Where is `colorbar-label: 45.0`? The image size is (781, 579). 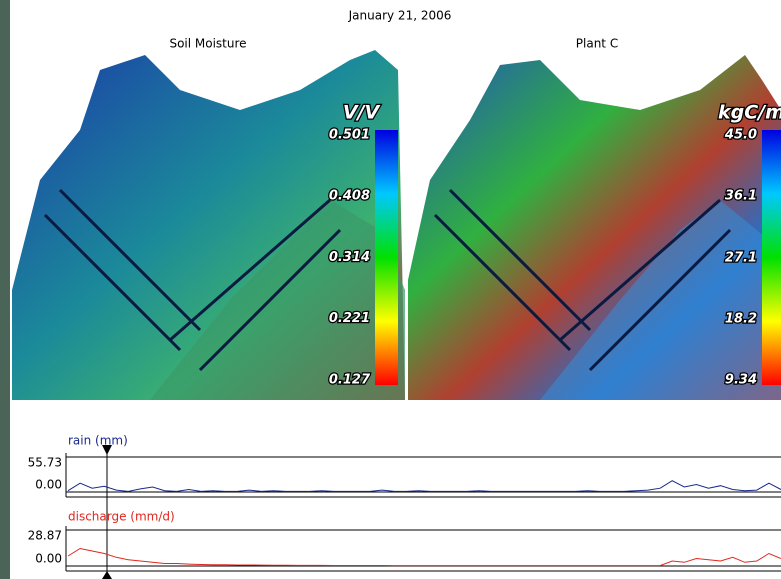 colorbar-label: 45.0 is located at coordinates (740, 135).